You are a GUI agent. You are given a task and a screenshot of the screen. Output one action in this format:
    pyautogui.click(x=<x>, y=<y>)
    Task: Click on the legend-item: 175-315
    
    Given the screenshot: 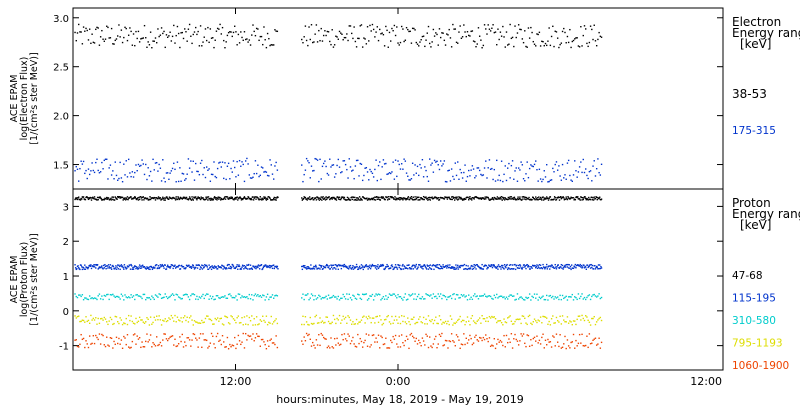 What is the action you would take?
    pyautogui.click(x=754, y=131)
    